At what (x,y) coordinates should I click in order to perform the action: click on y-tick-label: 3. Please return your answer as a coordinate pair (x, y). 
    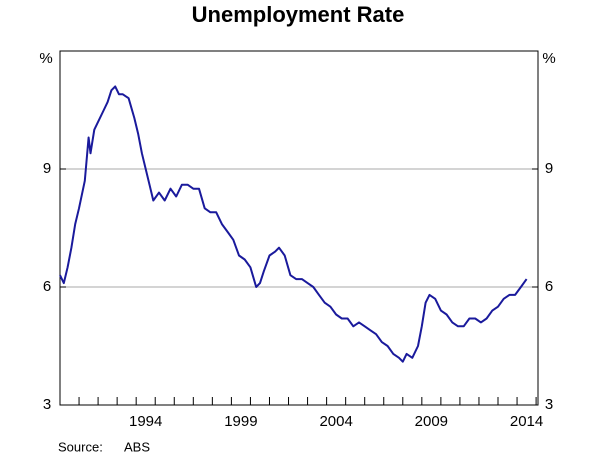
    Looking at the image, I should click on (47, 404).